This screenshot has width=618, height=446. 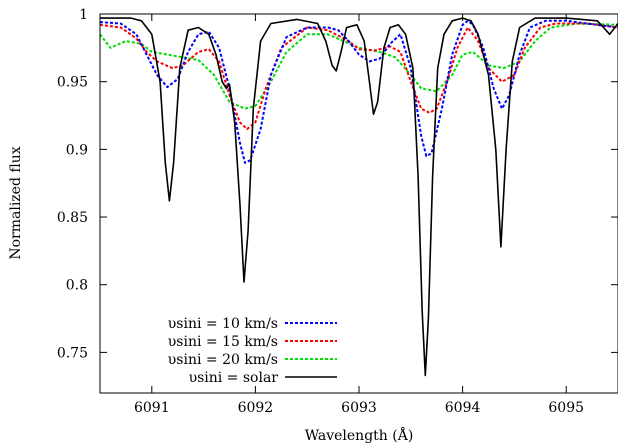 What do you see at coordinates (152, 408) in the screenshot?
I see `x-tick-label: 6091` at bounding box center [152, 408].